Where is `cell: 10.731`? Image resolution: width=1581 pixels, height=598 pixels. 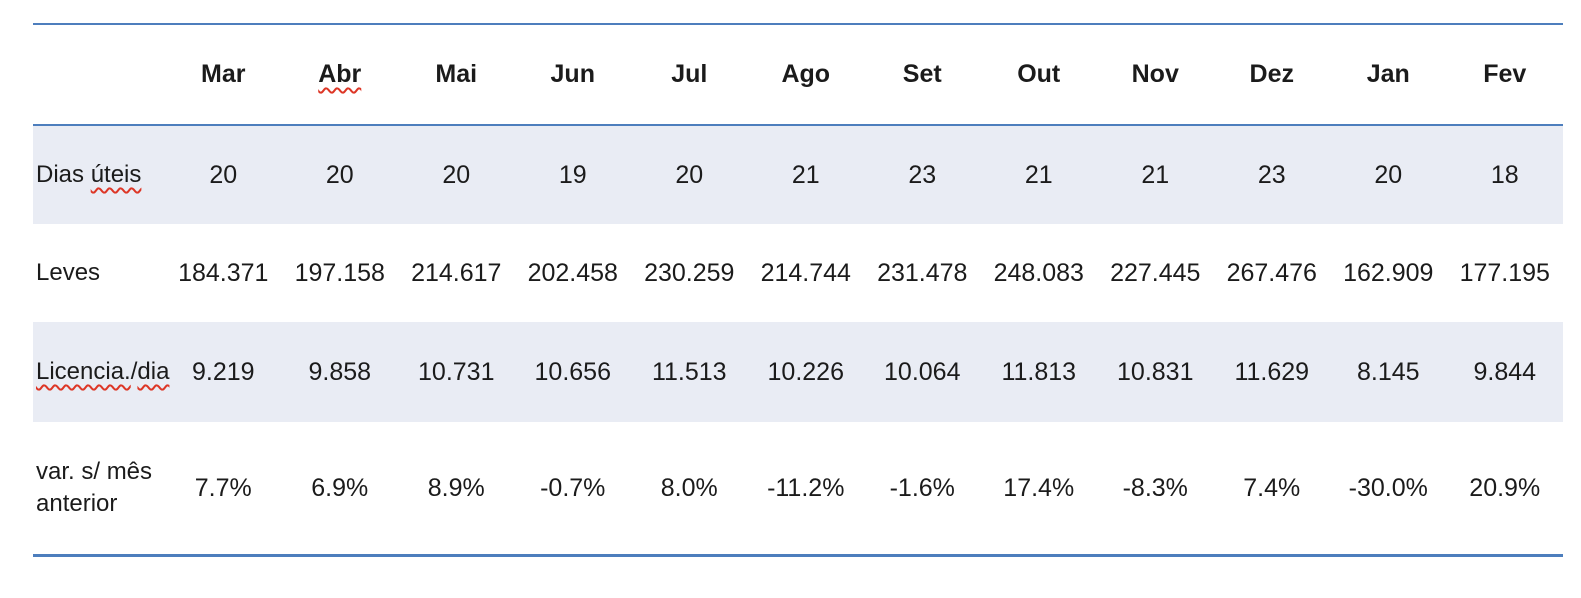
cell: 10.731 is located at coordinates (456, 372).